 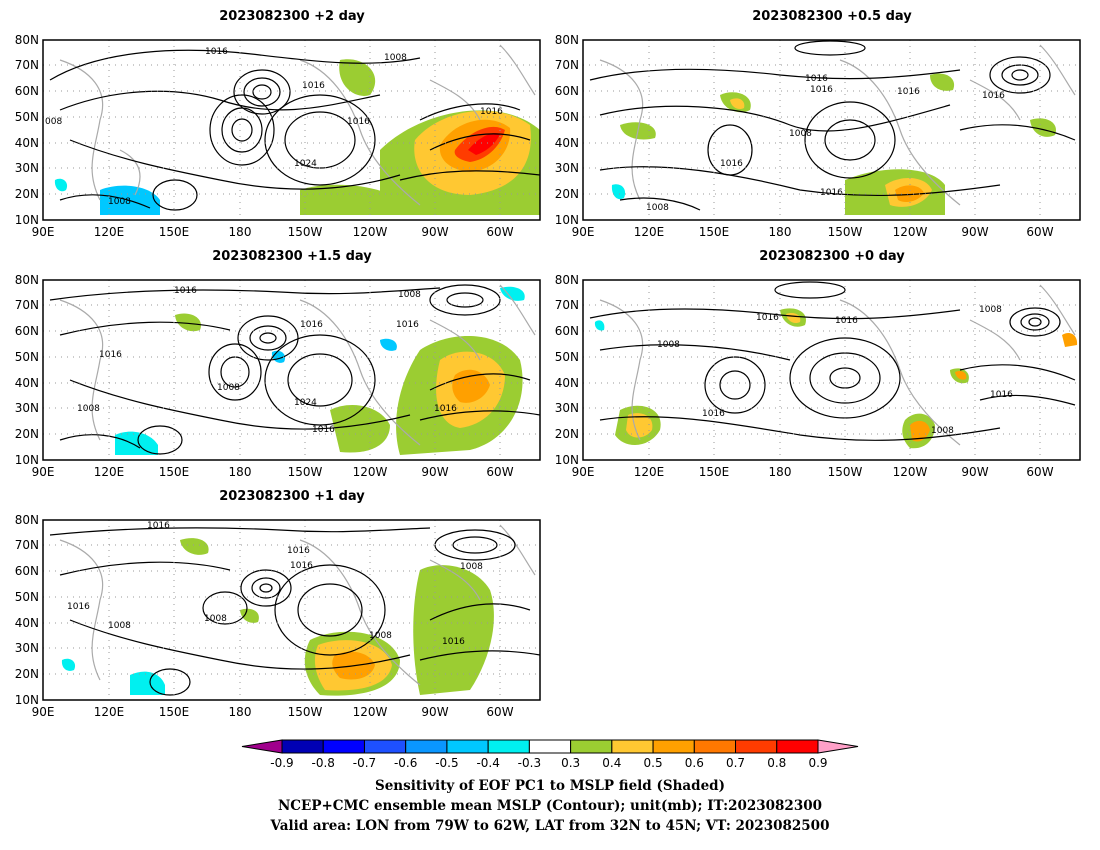 What do you see at coordinates (27, 65) in the screenshot?
I see `svg-text: 70N` at bounding box center [27, 65].